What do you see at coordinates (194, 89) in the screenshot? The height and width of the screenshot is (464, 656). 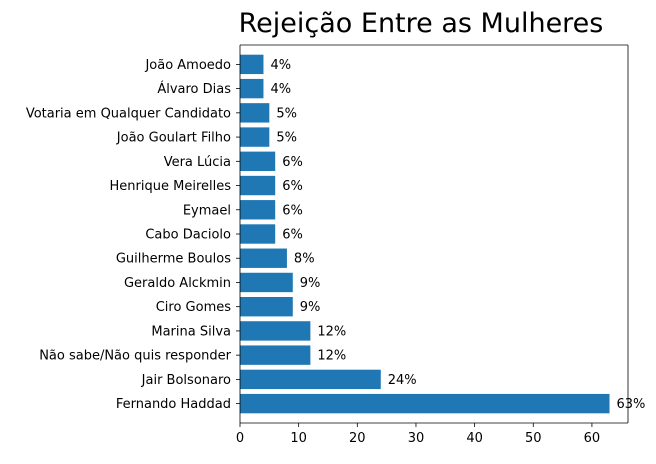 I see `category-label: Álvaro Dias` at bounding box center [194, 89].